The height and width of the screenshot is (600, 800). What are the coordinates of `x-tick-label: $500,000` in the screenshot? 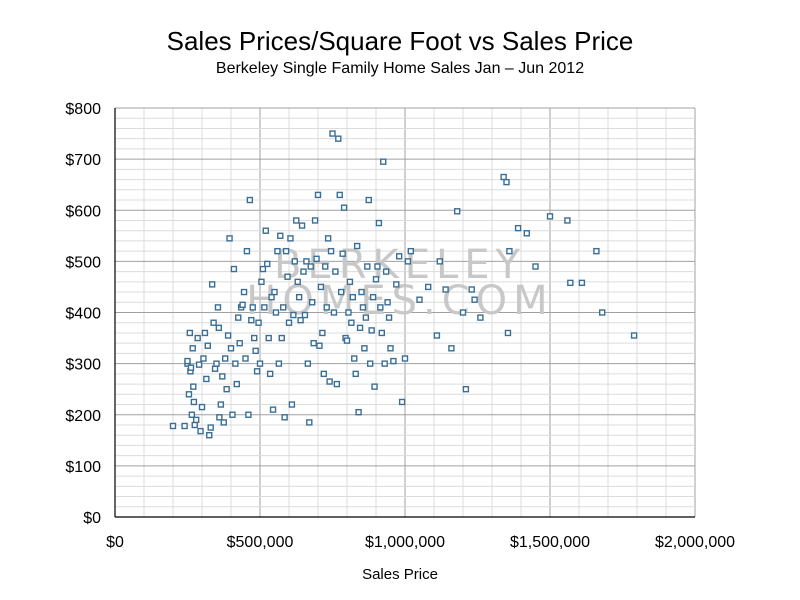 It's located at (260, 542).